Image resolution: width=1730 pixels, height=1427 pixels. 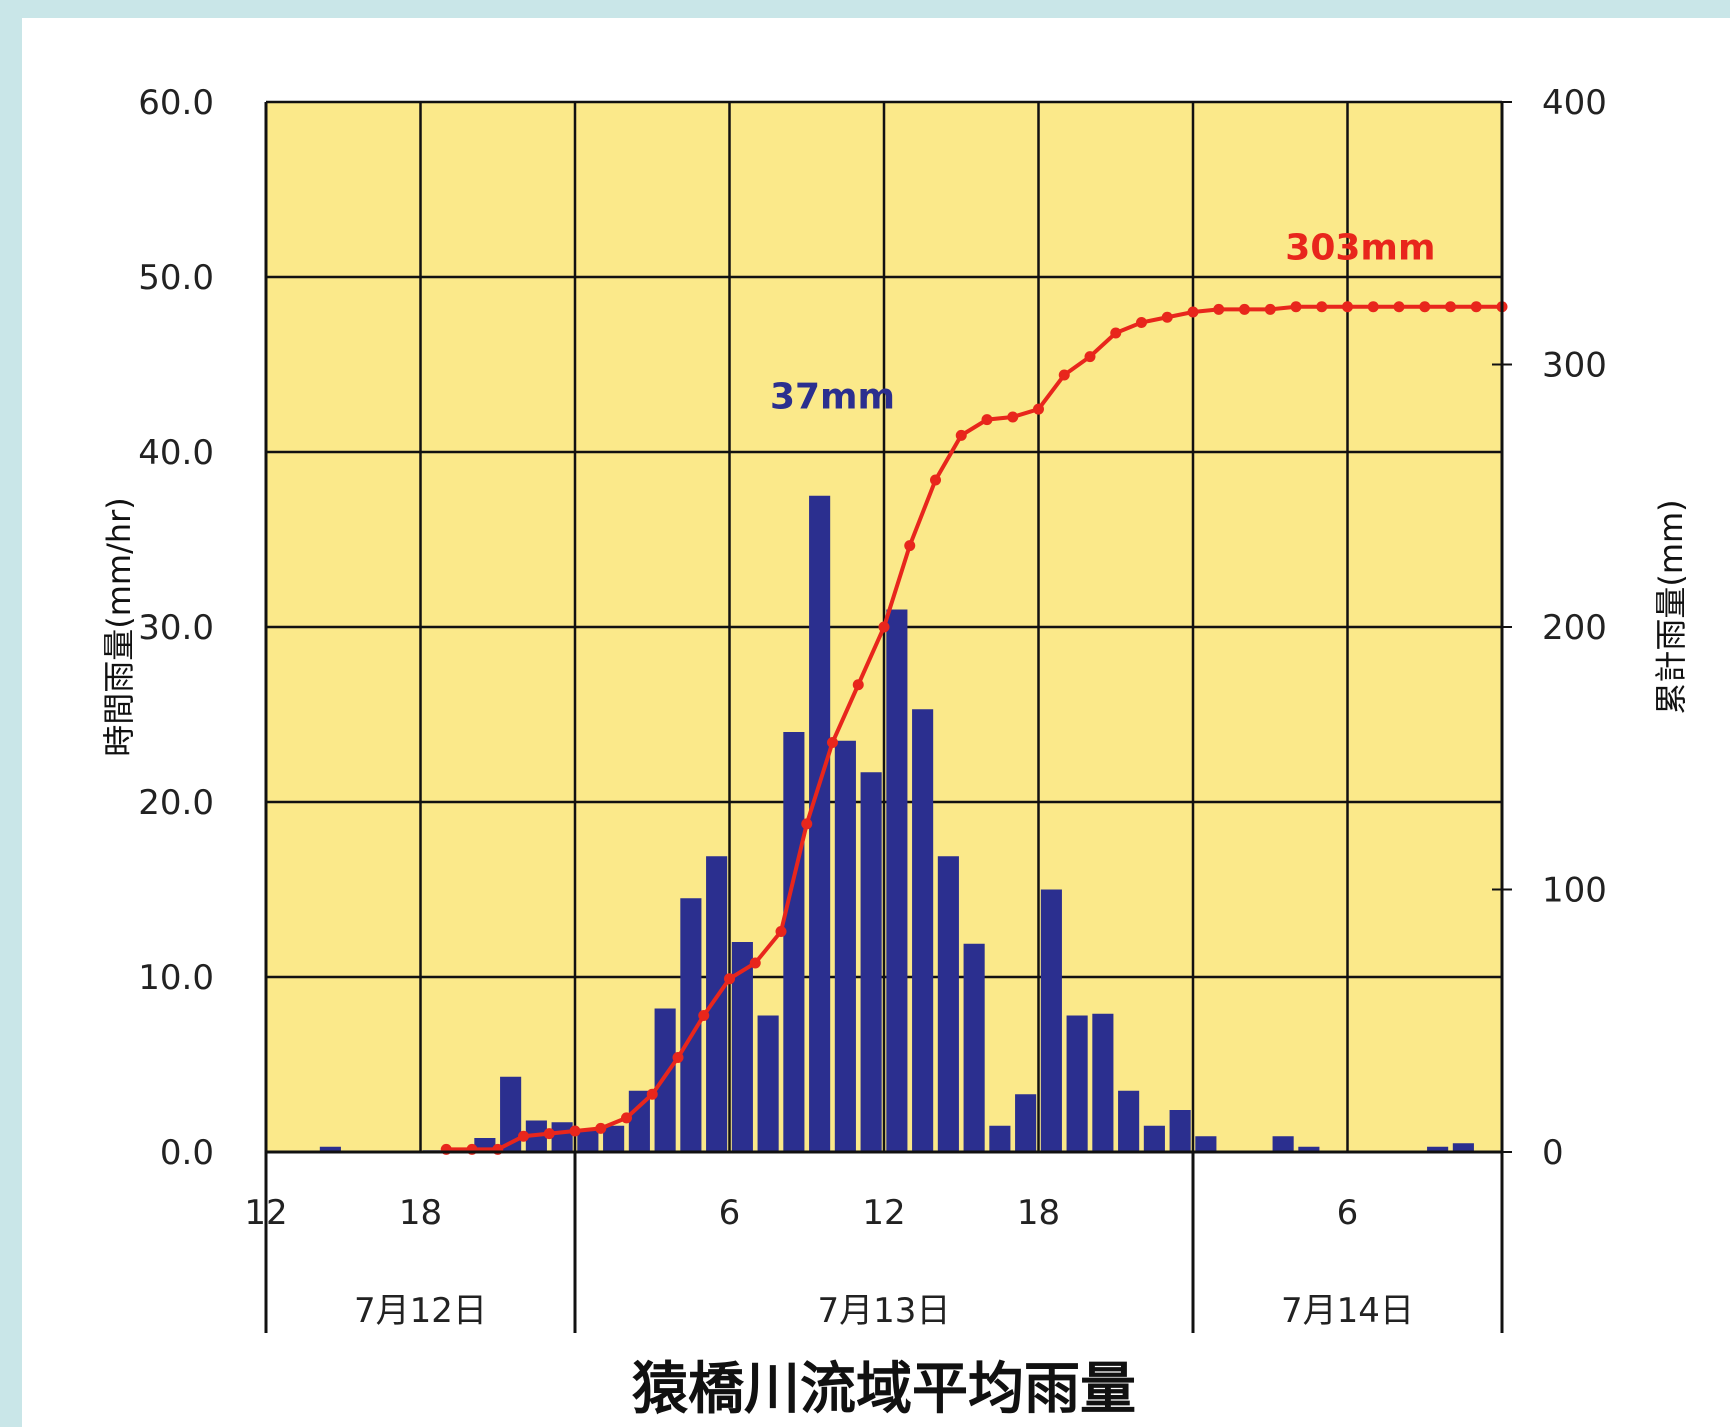 What do you see at coordinates (176, 278) in the screenshot?
I see `y-tick-label-left: 50.0` at bounding box center [176, 278].